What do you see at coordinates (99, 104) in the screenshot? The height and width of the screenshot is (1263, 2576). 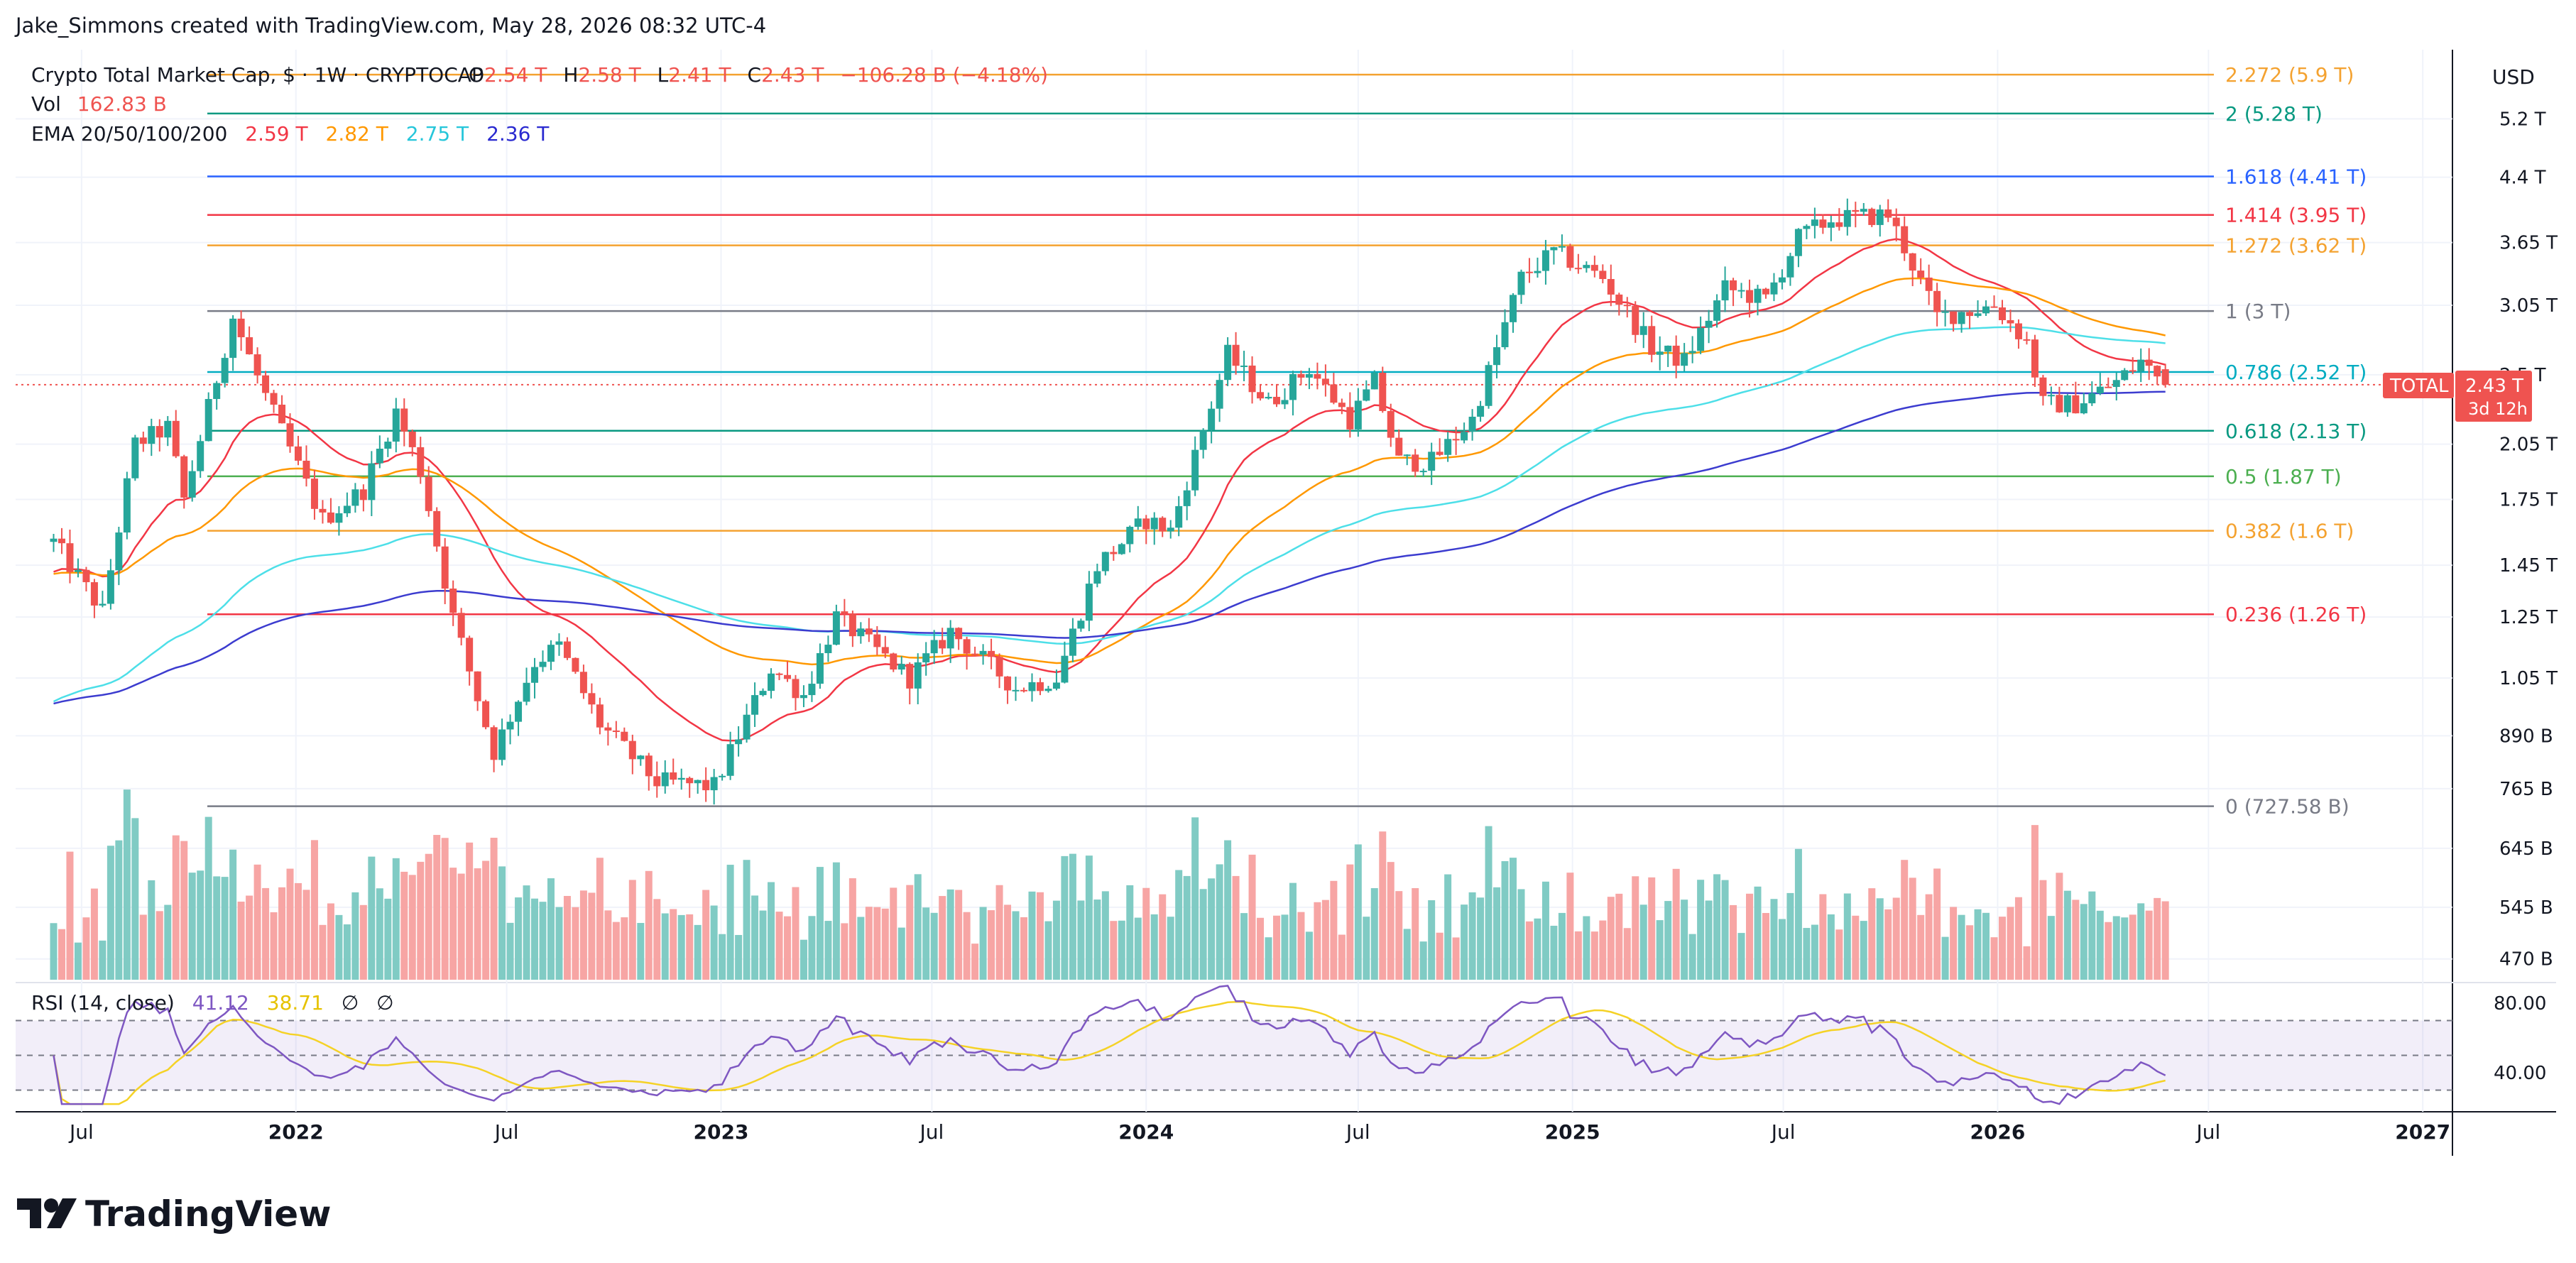 I see `legend-volume: Vol 162.83 B` at bounding box center [99, 104].